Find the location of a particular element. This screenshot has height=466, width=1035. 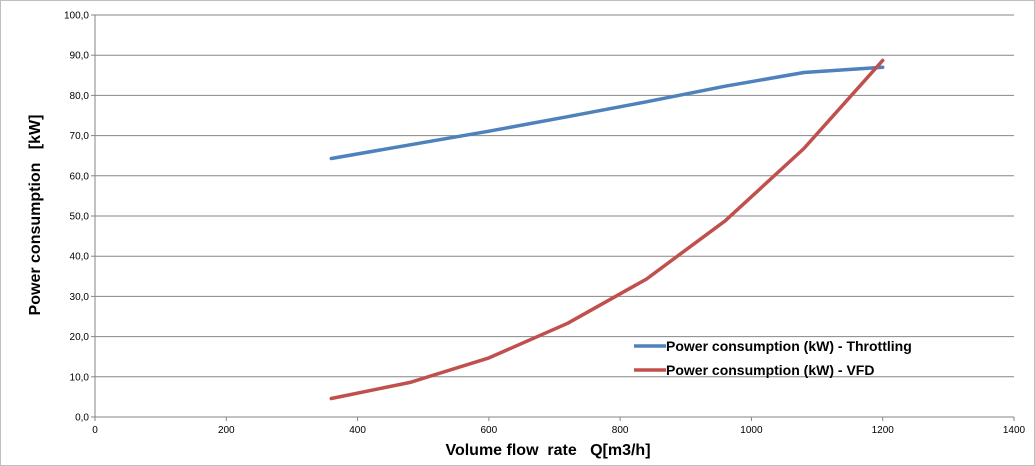

x-tick-label: 1200 is located at coordinates (883, 430).